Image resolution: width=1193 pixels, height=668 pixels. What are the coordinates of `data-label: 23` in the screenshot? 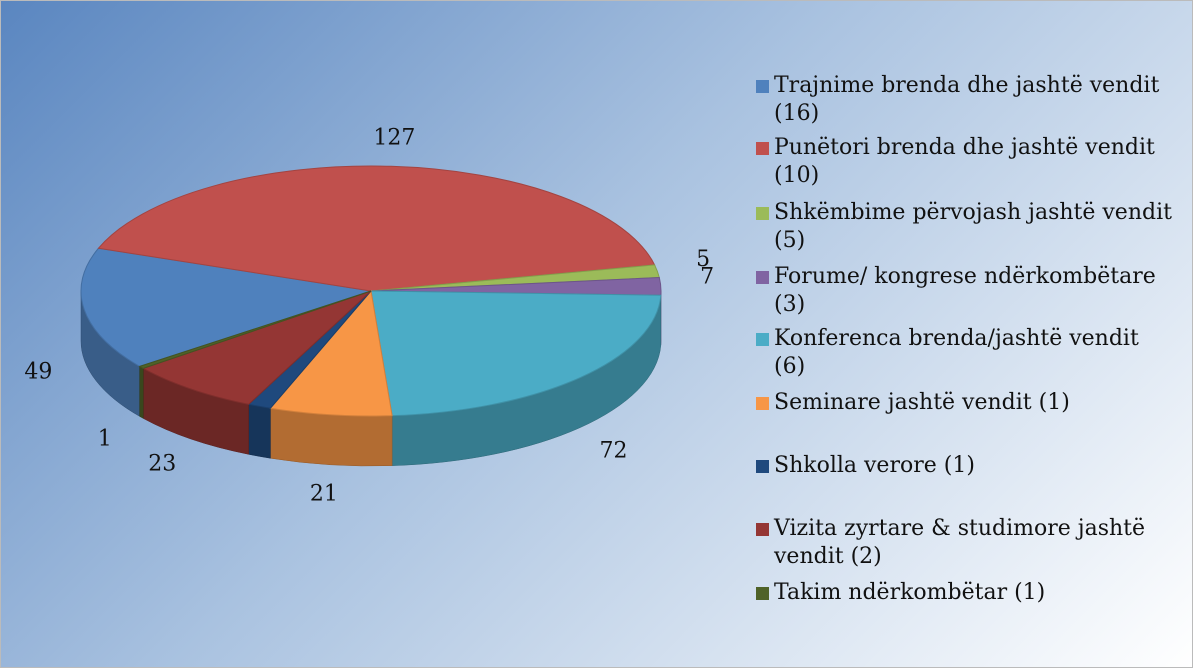 It's located at (162, 464).